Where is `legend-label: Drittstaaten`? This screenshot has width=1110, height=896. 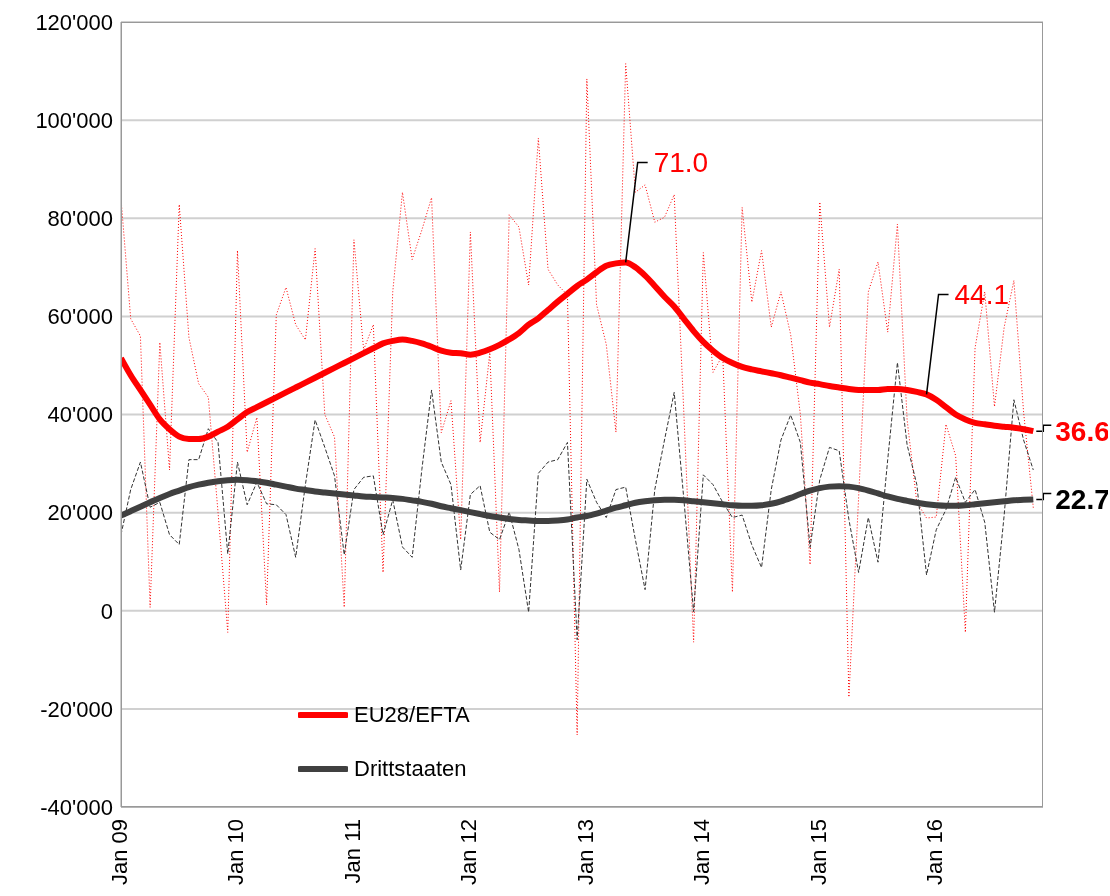
legend-label: Drittstaaten is located at coordinates (410, 769).